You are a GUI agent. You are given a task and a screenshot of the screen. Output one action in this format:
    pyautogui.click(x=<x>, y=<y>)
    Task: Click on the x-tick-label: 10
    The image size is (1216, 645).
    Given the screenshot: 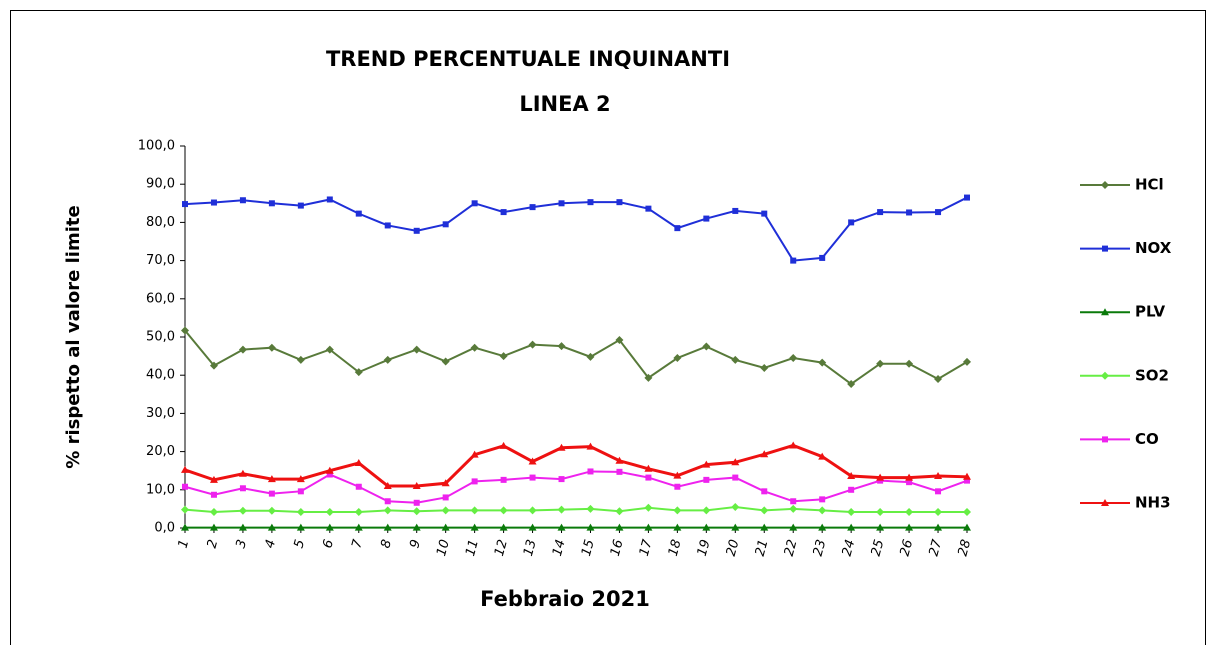 What is the action you would take?
    pyautogui.click(x=443, y=548)
    